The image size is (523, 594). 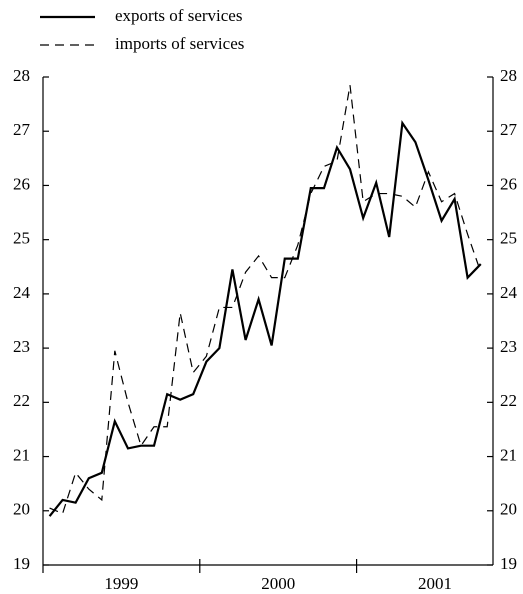 I want to click on x-tick-label: 1999, so click(x=121, y=583).